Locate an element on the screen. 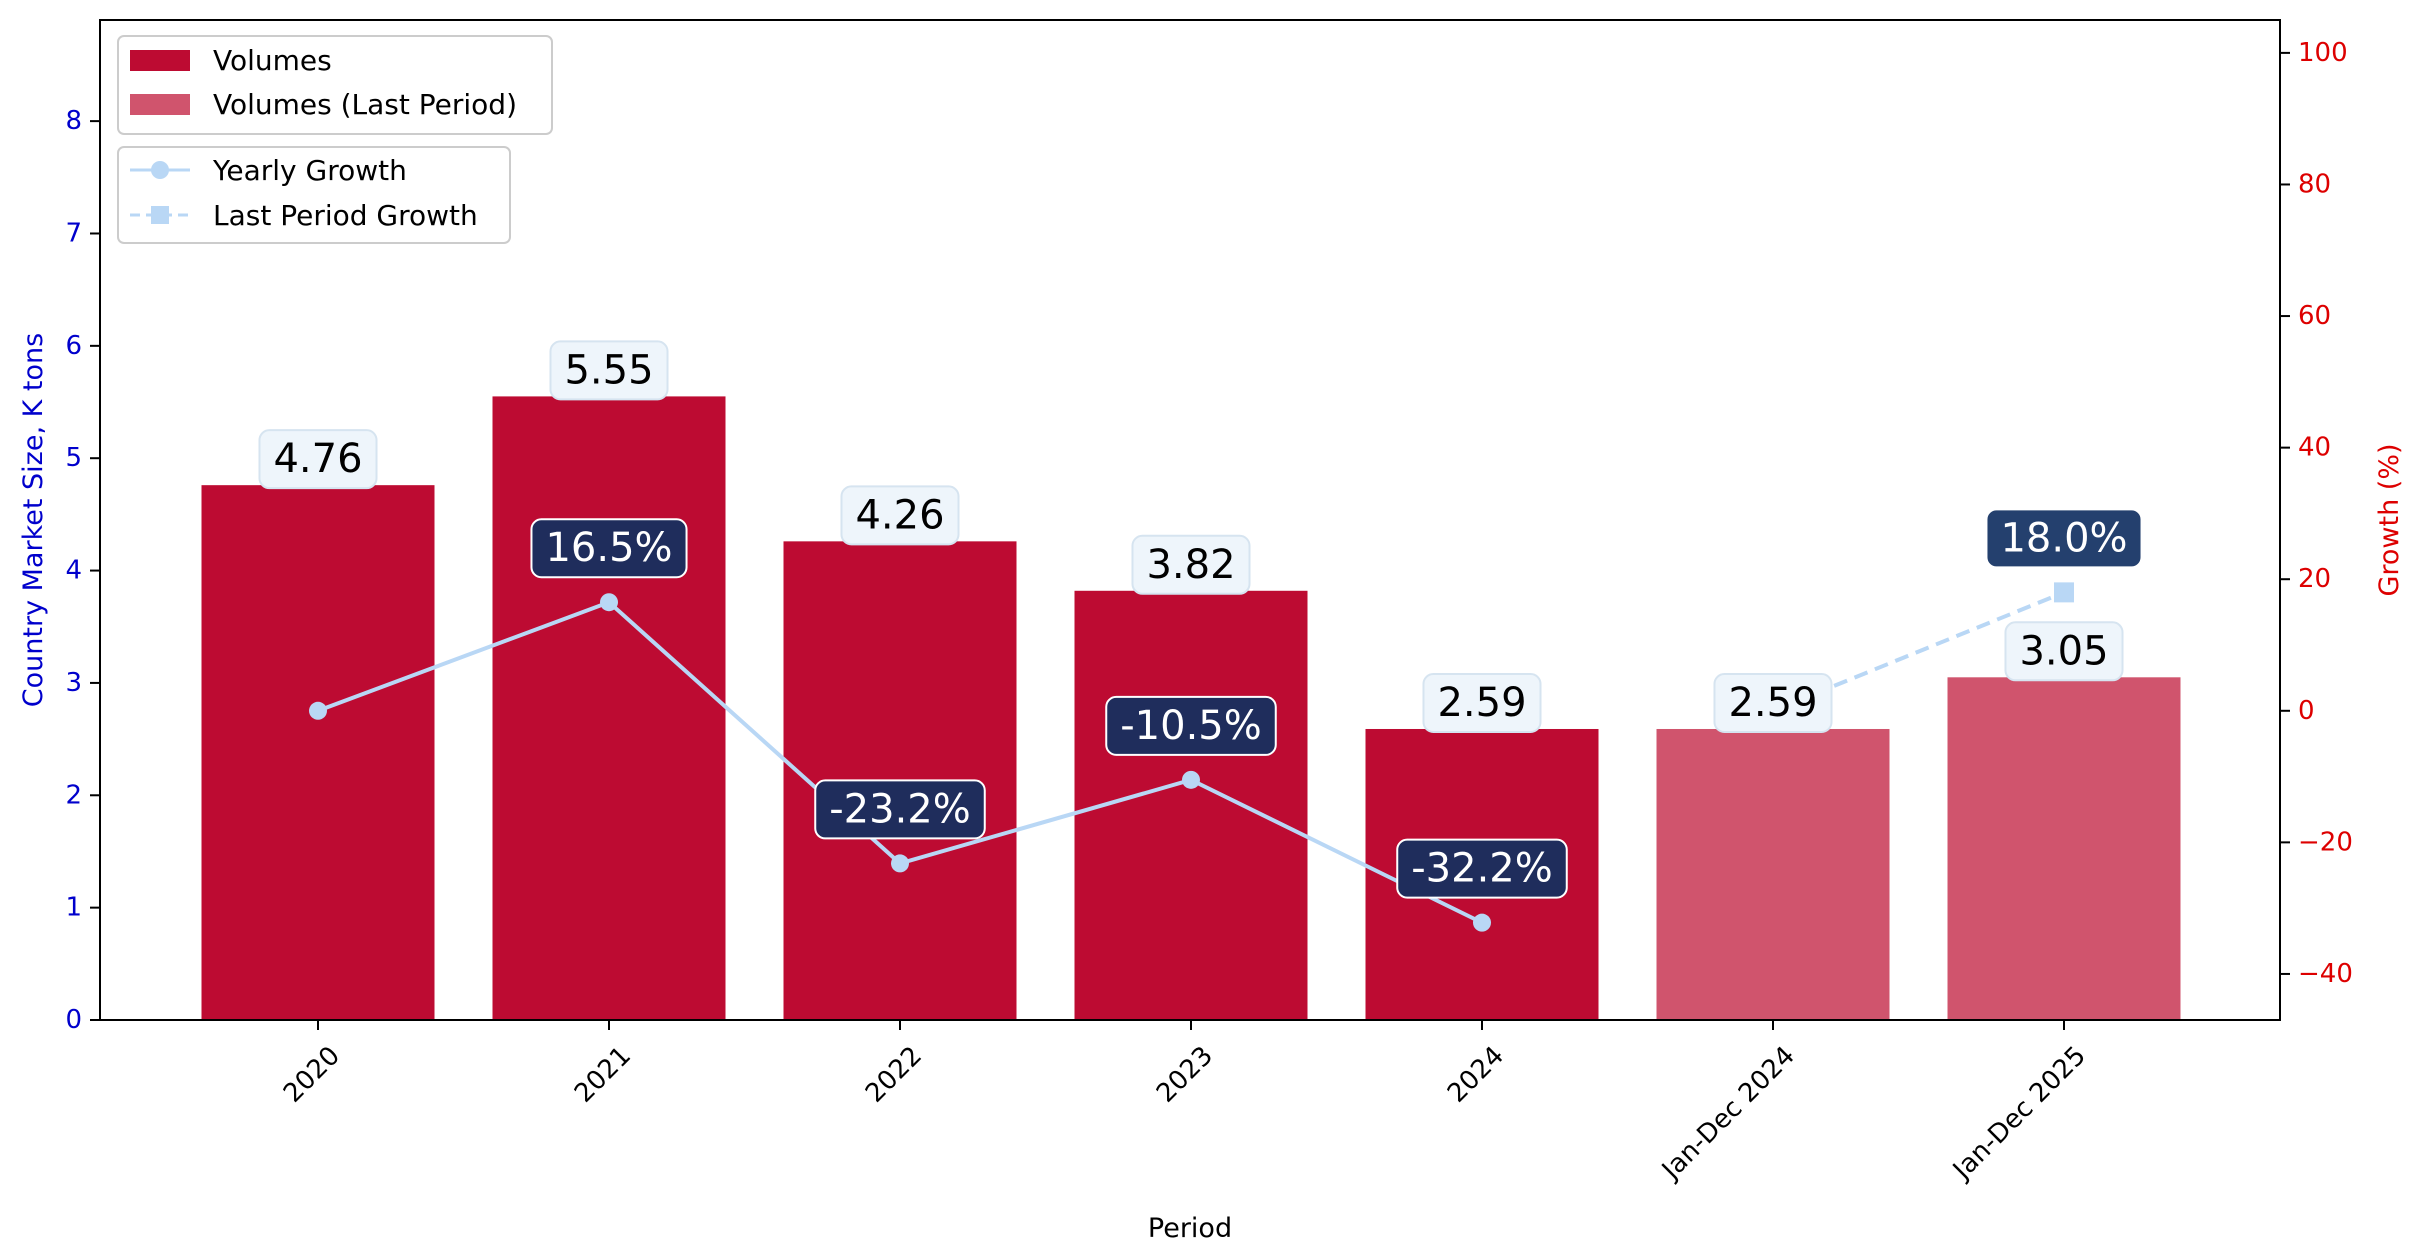  label-growth-2-3-box is located at coordinates (1191, 725).